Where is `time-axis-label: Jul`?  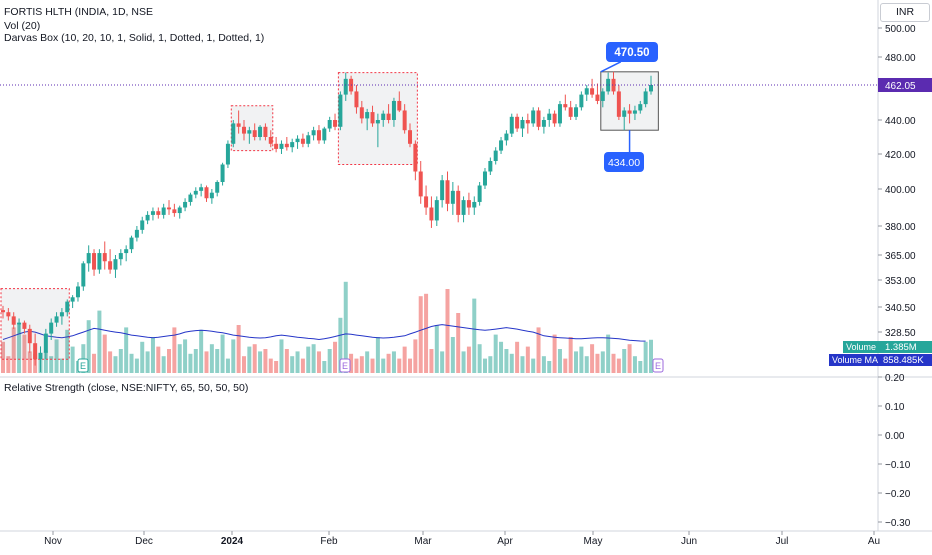 time-axis-label: Jul is located at coordinates (782, 541).